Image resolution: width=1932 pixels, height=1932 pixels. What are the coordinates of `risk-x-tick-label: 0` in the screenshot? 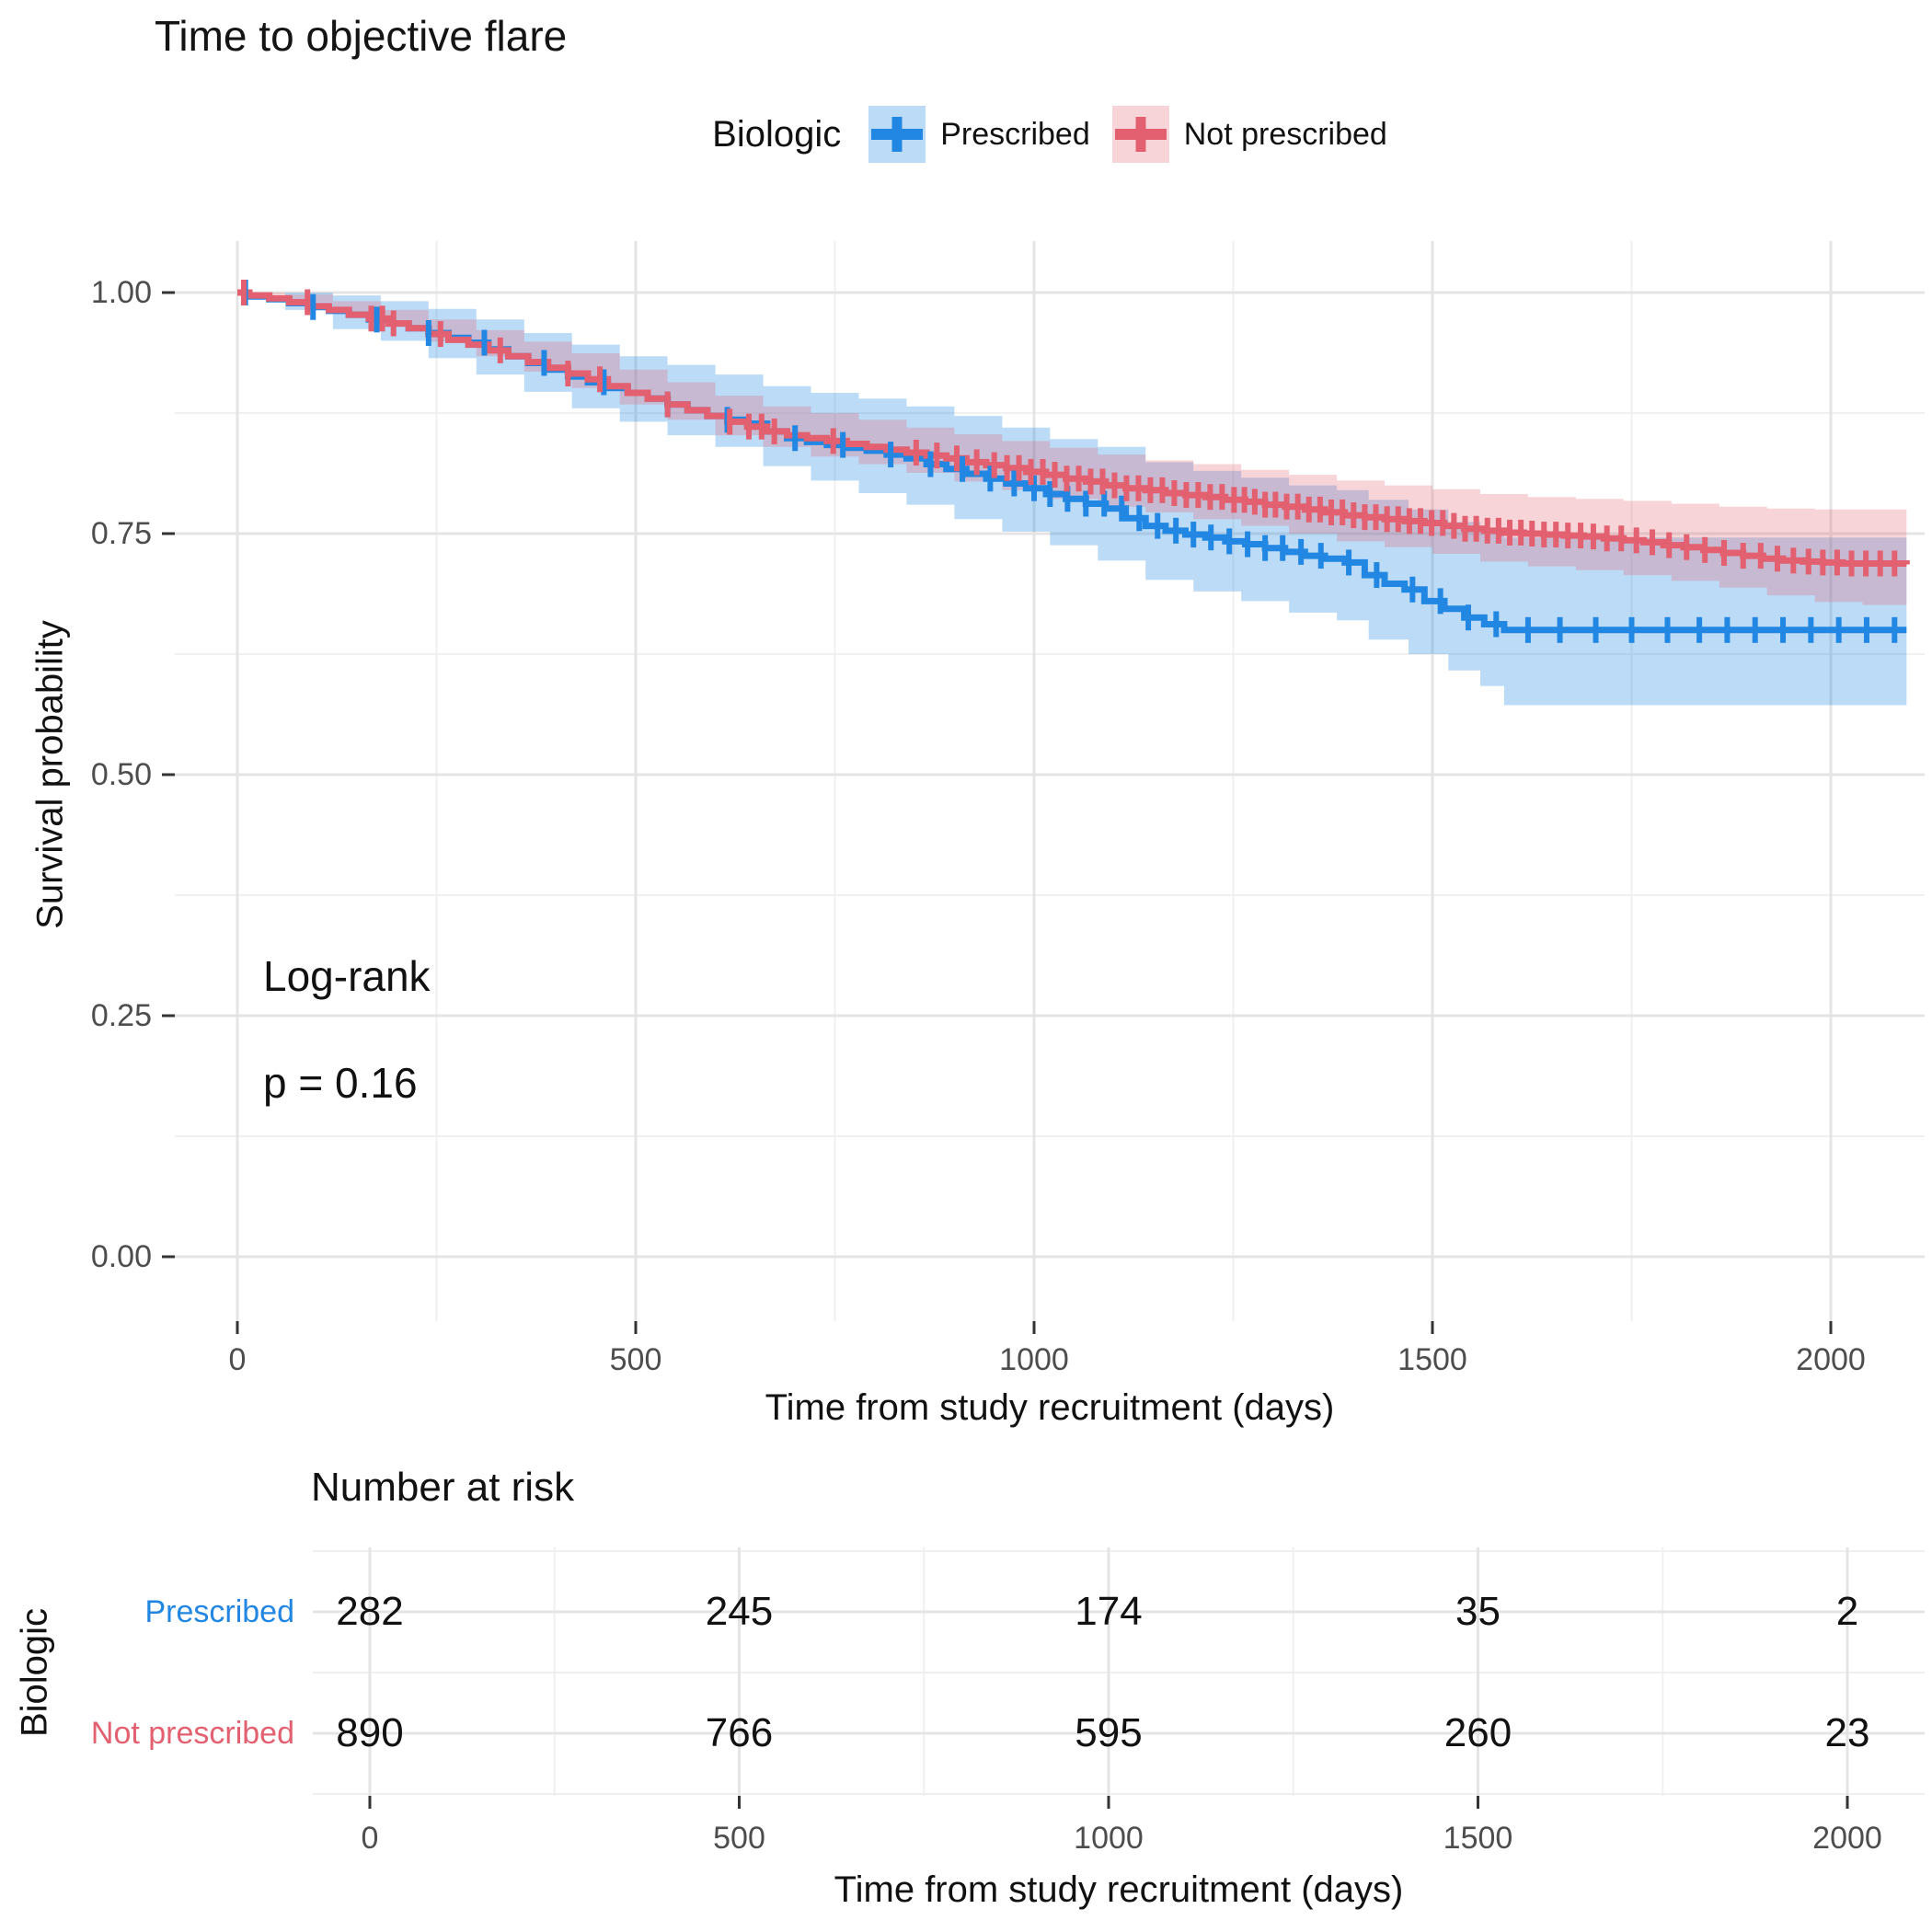 It's located at (370, 1838).